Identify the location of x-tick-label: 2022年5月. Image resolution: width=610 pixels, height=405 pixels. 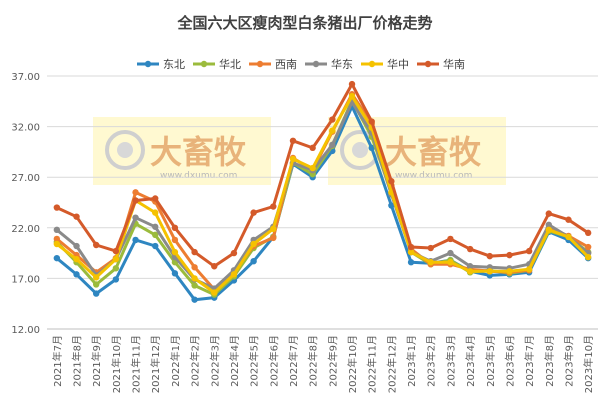
(254, 361).